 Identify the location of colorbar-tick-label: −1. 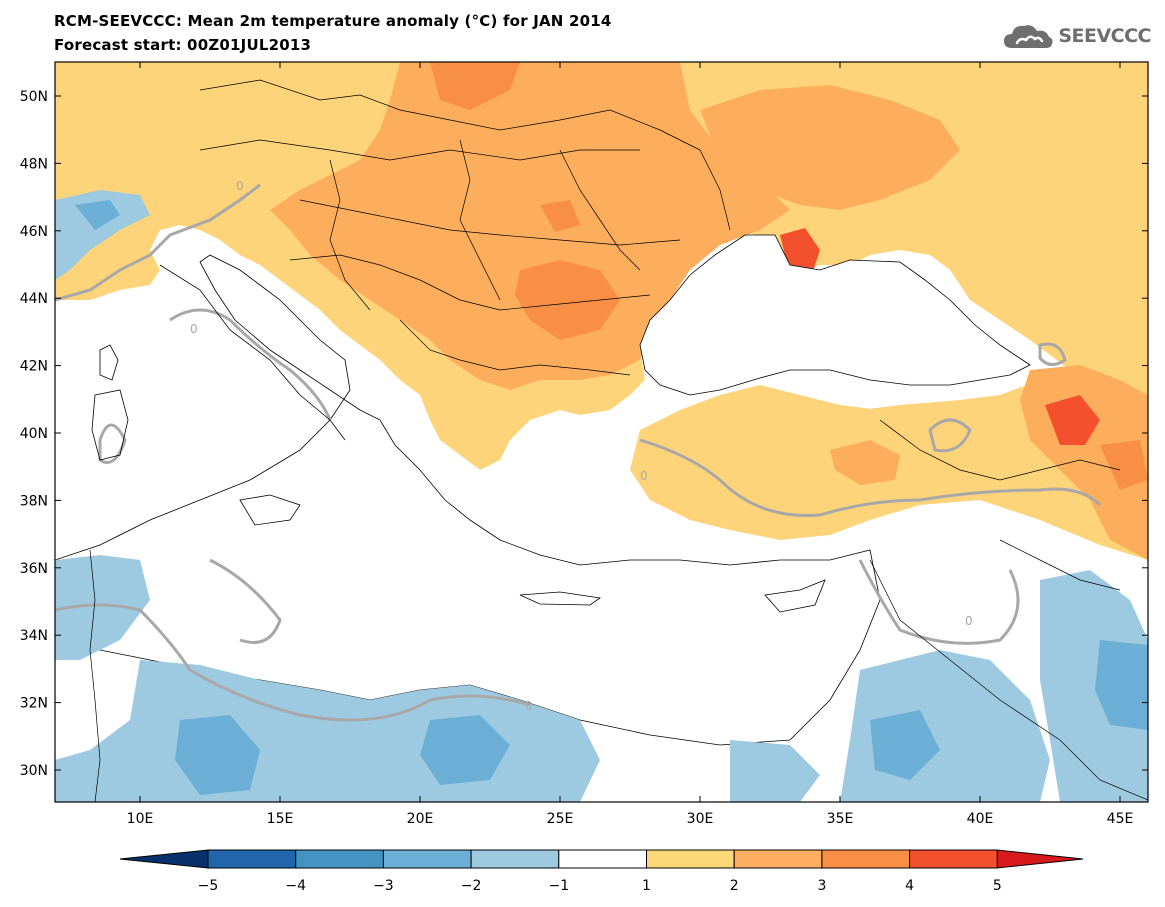
(558, 886).